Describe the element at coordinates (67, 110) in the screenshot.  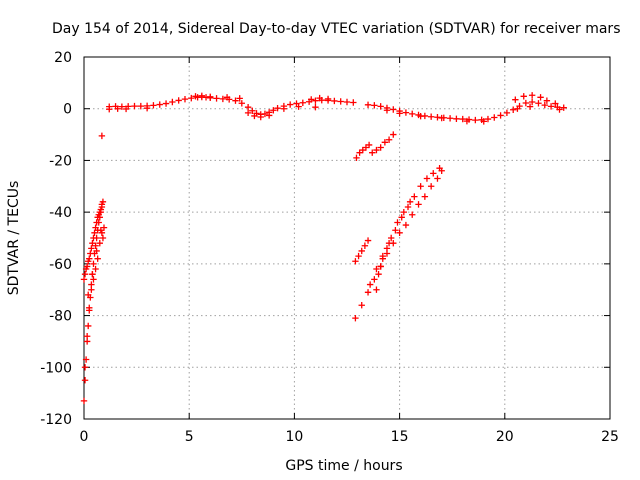
I see `y-tick-label: 0` at that location.